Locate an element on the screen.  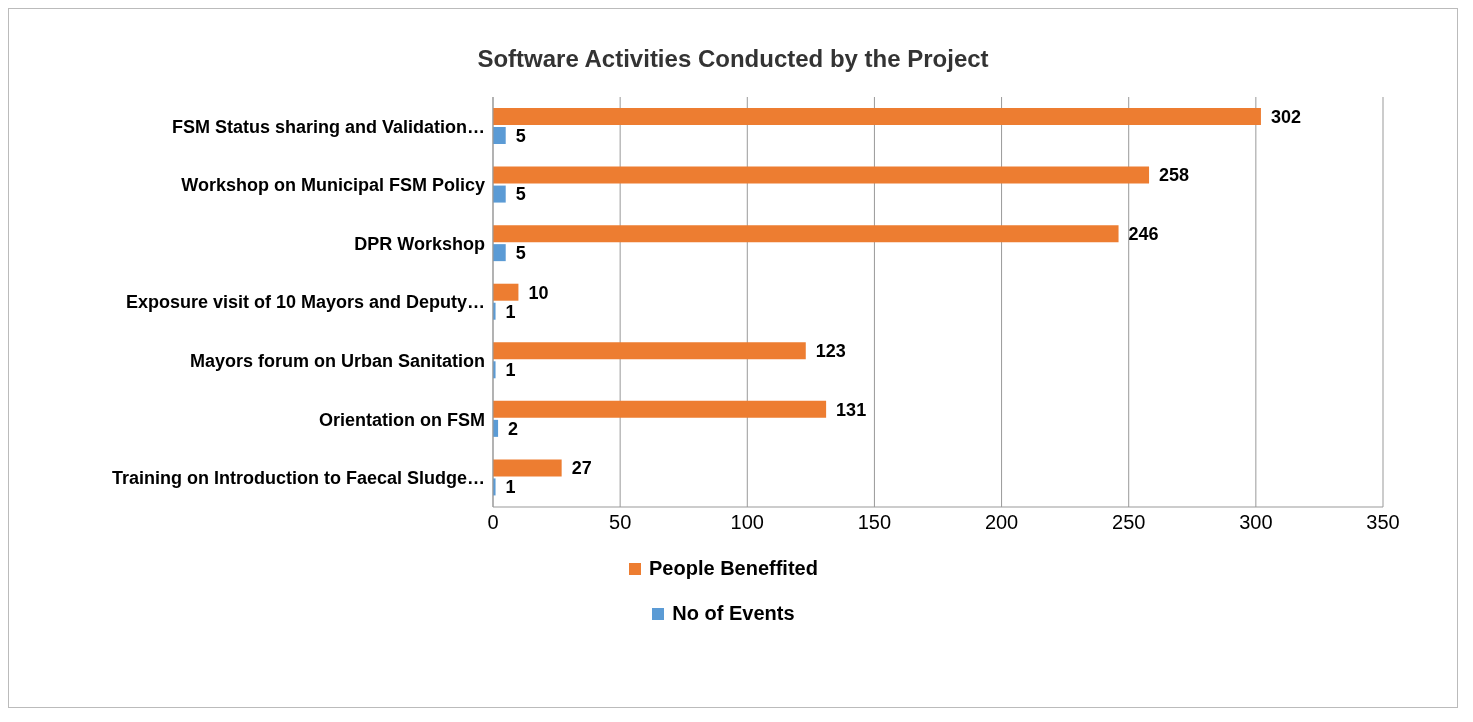
x-tick-label: 150 is located at coordinates (874, 522).